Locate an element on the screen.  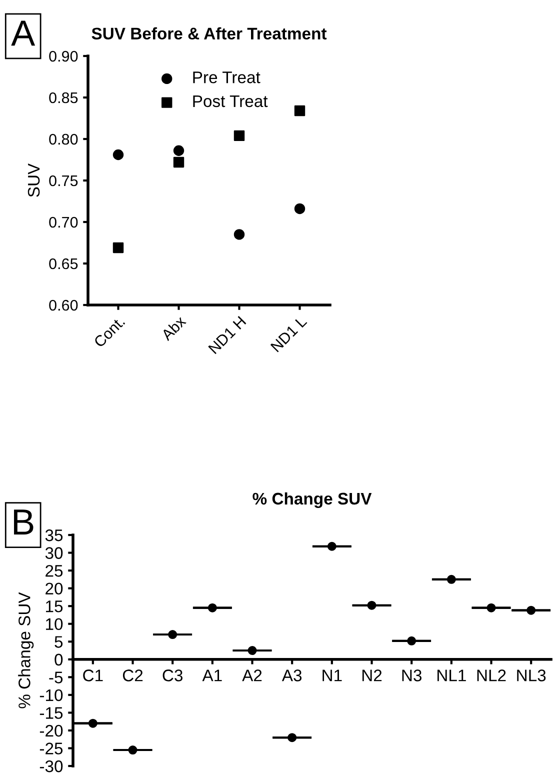
y-tick-label: 0.90 is located at coordinates (63, 56).